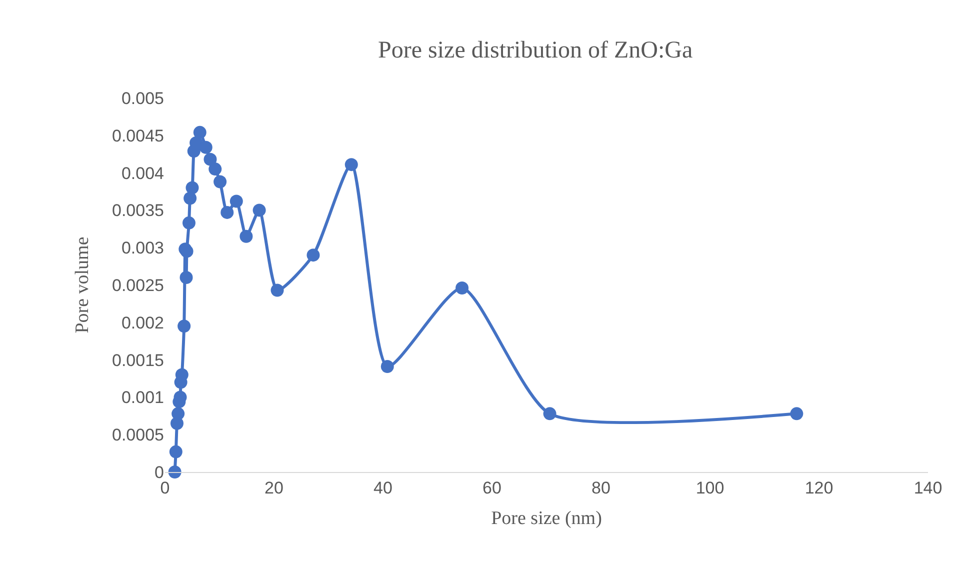 This screenshot has width=956, height=580. What do you see at coordinates (142, 248) in the screenshot?
I see `y-tick-label: 0.003` at bounding box center [142, 248].